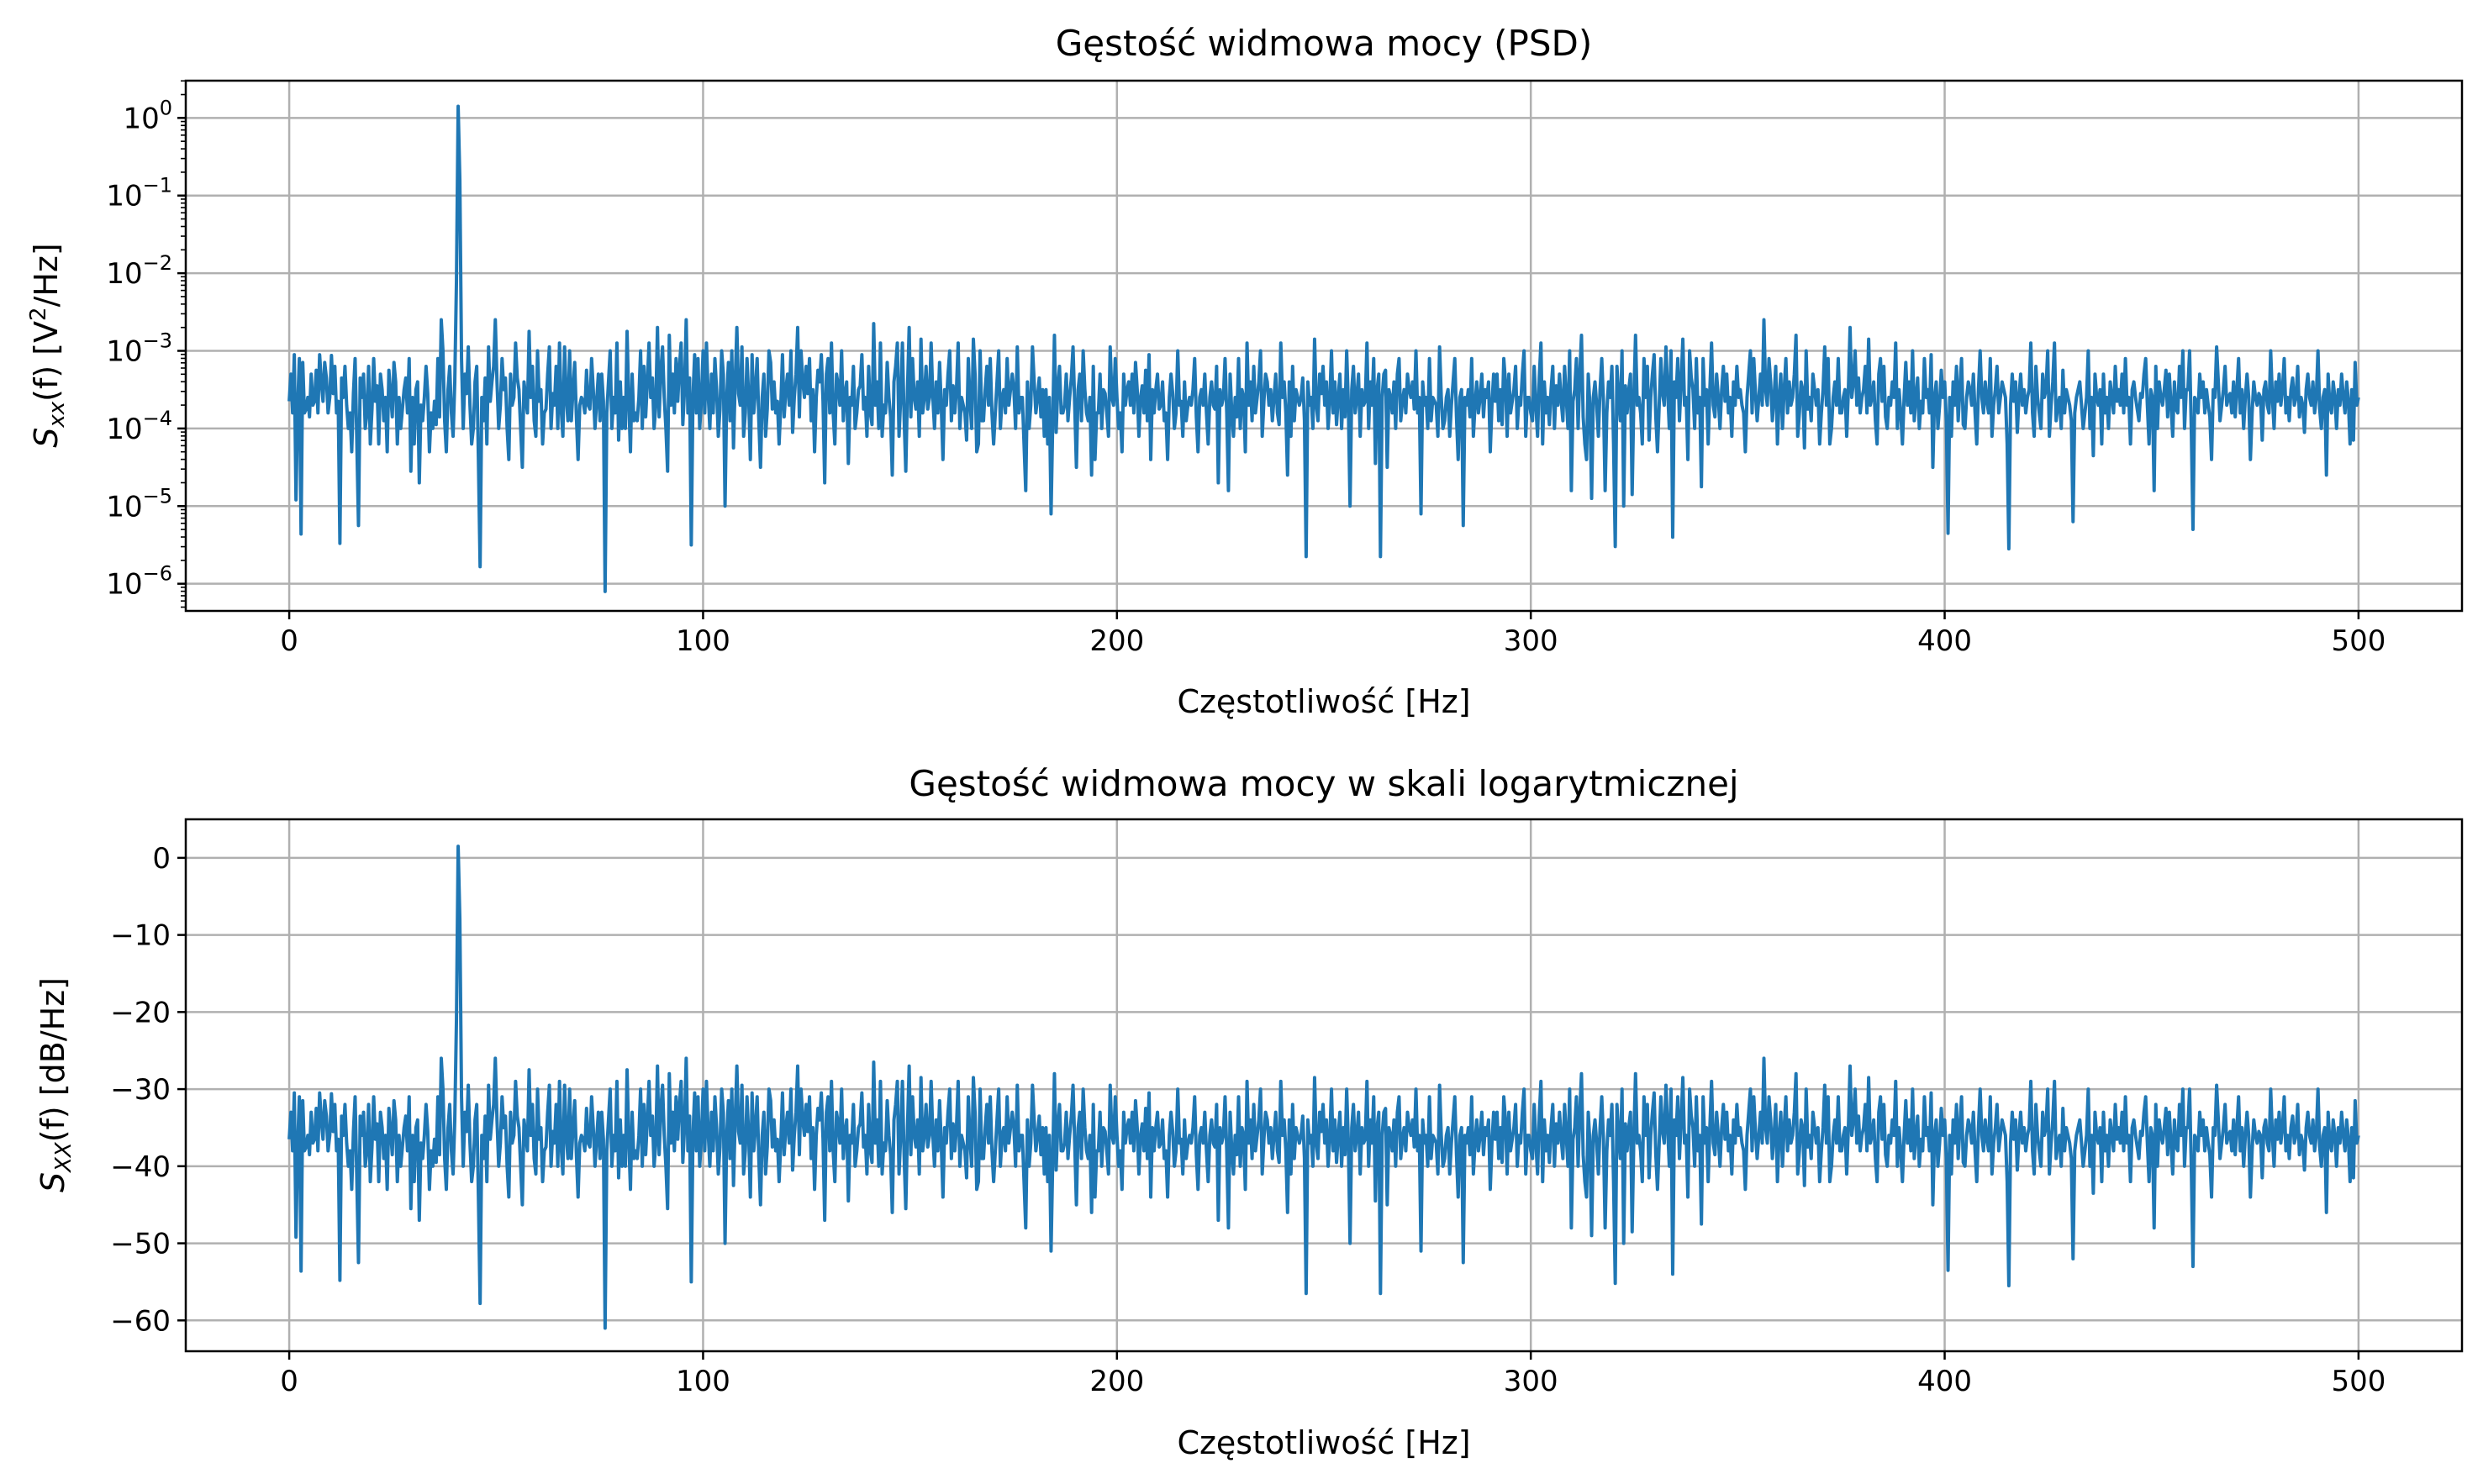 The height and width of the screenshot is (1484, 2483). I want to click on chart-psd-ytick-label: 10⁻⁵, so click(139, 504).